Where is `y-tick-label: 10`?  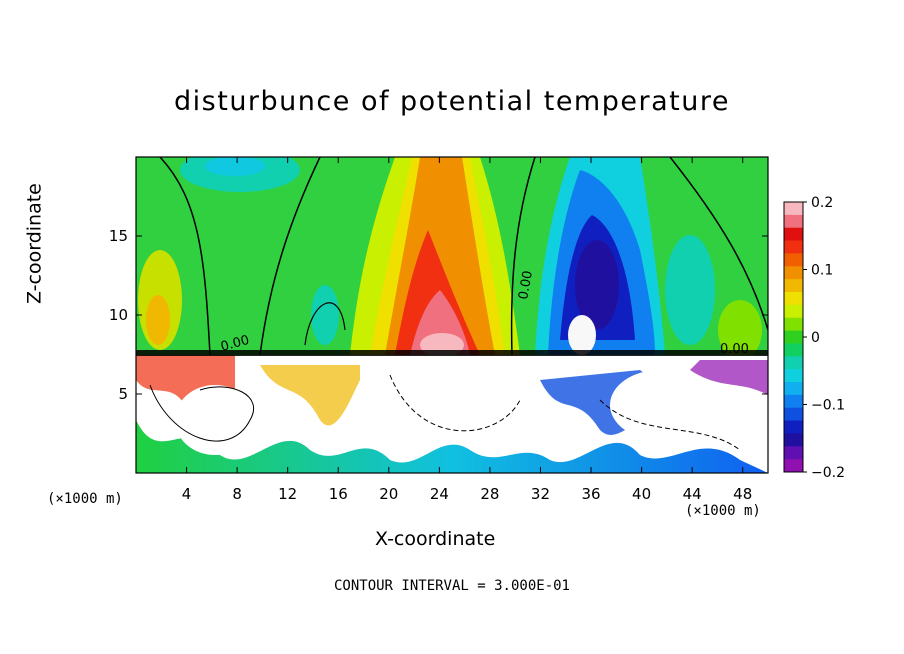 y-tick-label: 10 is located at coordinates (118, 315).